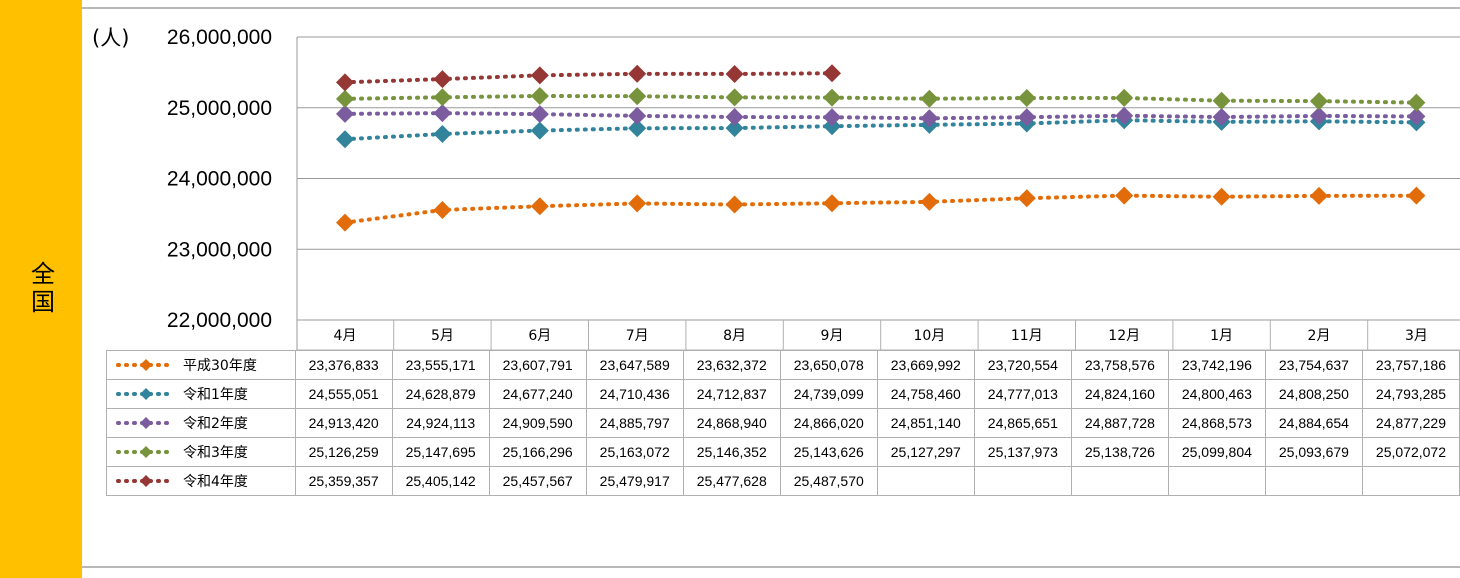 Image resolution: width=1460 pixels, height=578 pixels. What do you see at coordinates (1313, 365) in the screenshot?
I see `table-cell: 23,754,637` at bounding box center [1313, 365].